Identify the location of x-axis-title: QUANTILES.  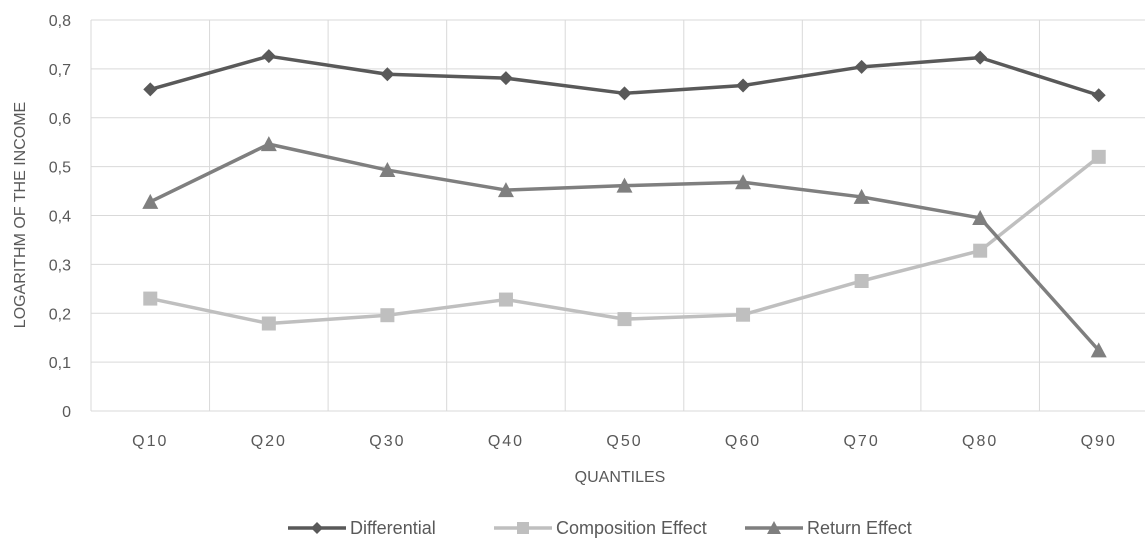
(620, 477).